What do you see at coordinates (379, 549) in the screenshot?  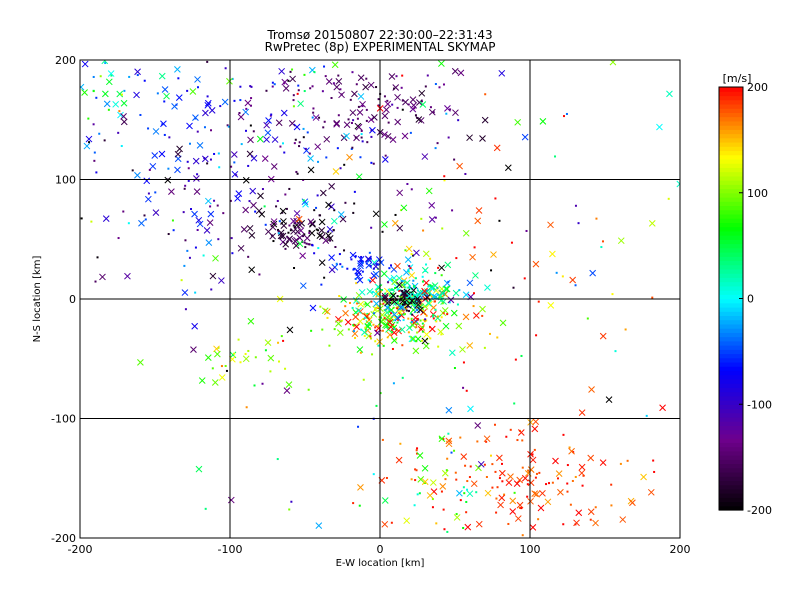 I see `x-axis-ticks: -200 -100 0 100 200` at bounding box center [379, 549].